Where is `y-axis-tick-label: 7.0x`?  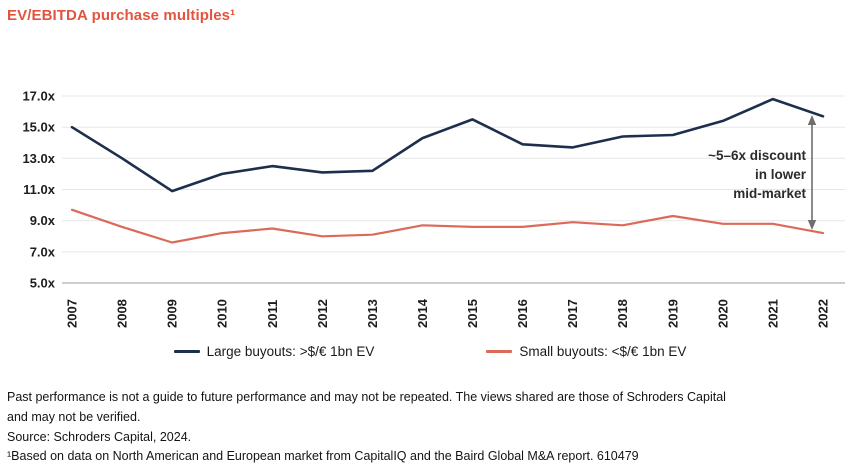 y-axis-tick-label: 7.0x is located at coordinates (43, 251).